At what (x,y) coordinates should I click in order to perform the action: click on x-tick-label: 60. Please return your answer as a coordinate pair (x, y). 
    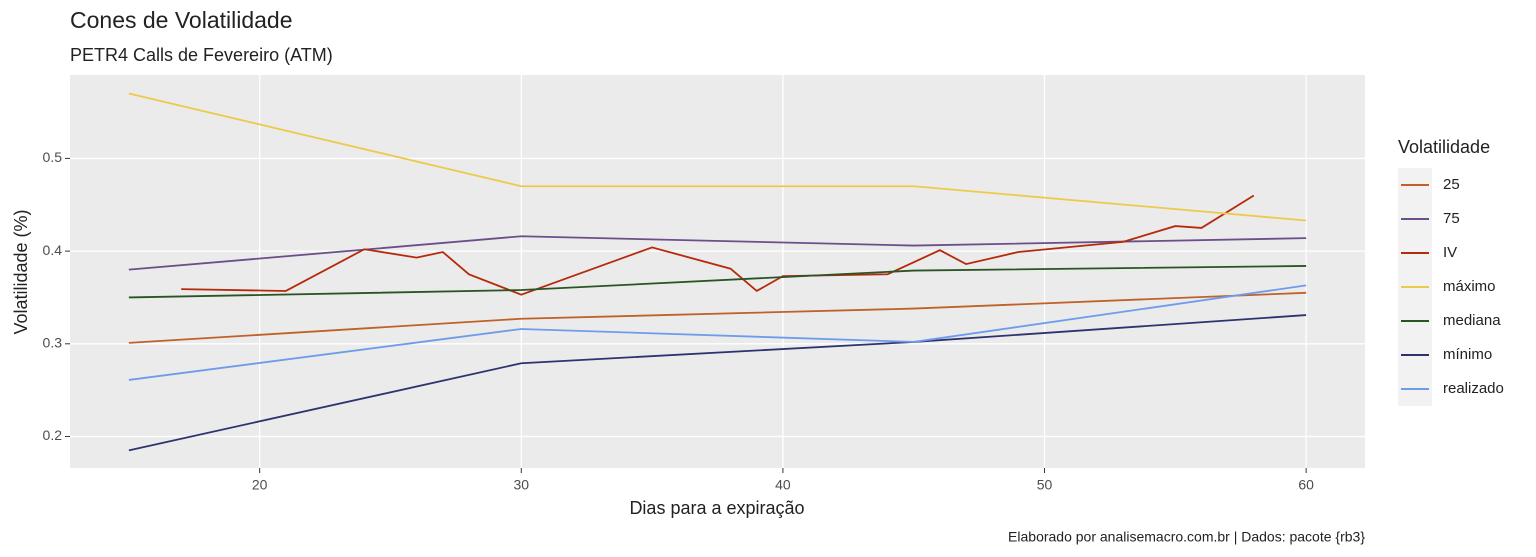
    Looking at the image, I should click on (1306, 485).